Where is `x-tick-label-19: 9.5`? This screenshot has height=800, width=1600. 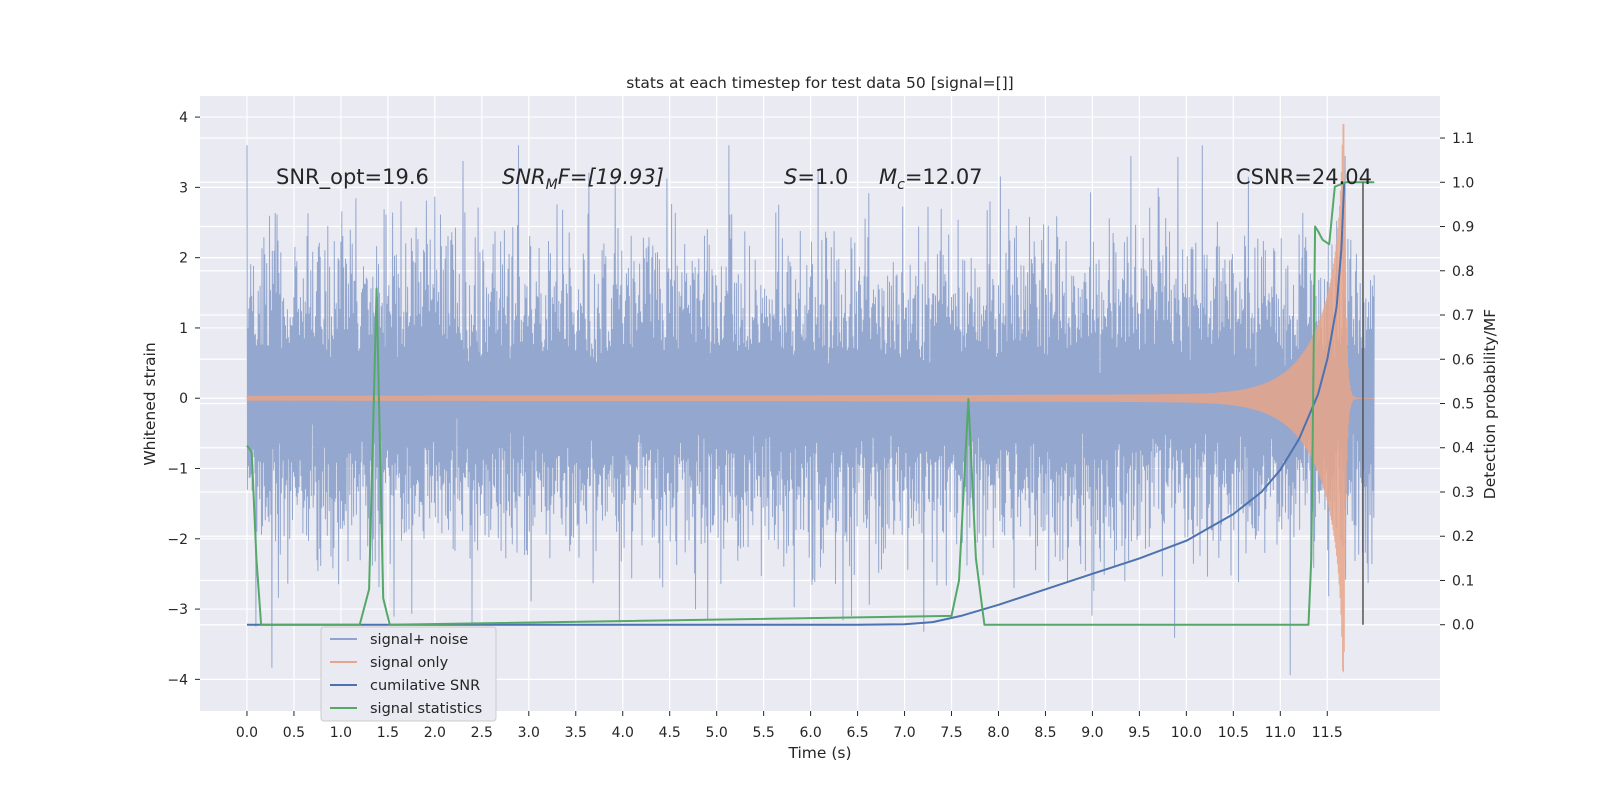 x-tick-label-19: 9.5 is located at coordinates (1139, 733).